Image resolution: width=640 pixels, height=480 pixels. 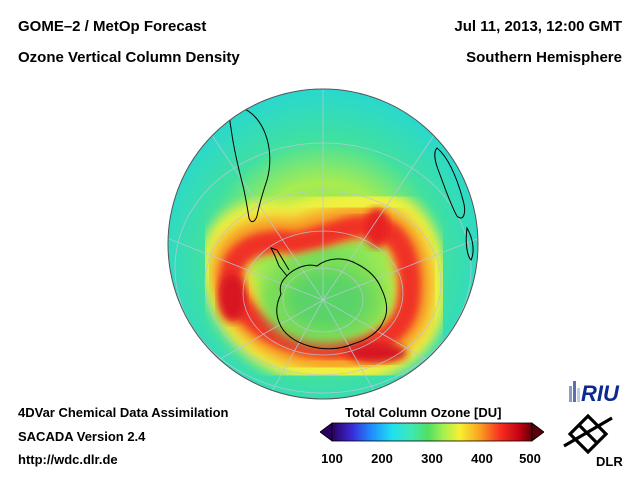 I want to click on coastline-madagascar, so click(x=469, y=243).